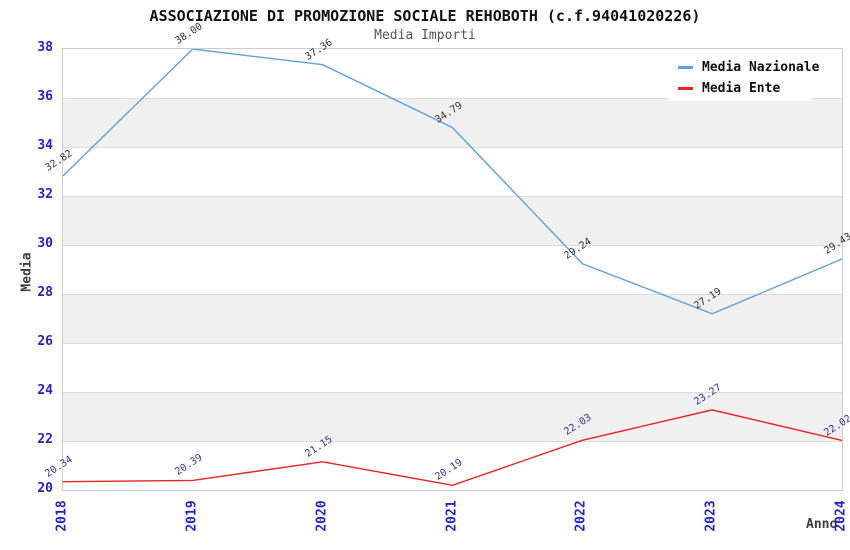 The image size is (850, 550). I want to click on y-tick-label: 20, so click(45, 488).